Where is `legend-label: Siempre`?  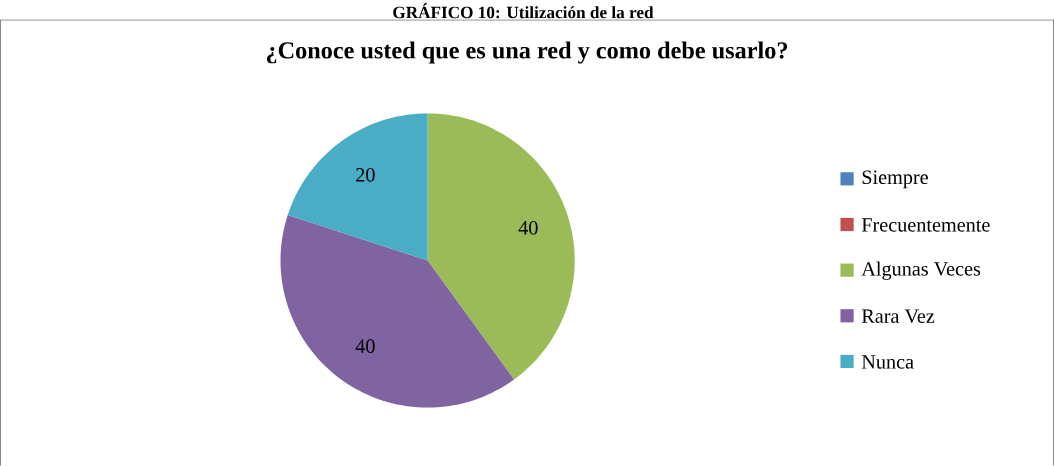 legend-label: Siempre is located at coordinates (895, 179).